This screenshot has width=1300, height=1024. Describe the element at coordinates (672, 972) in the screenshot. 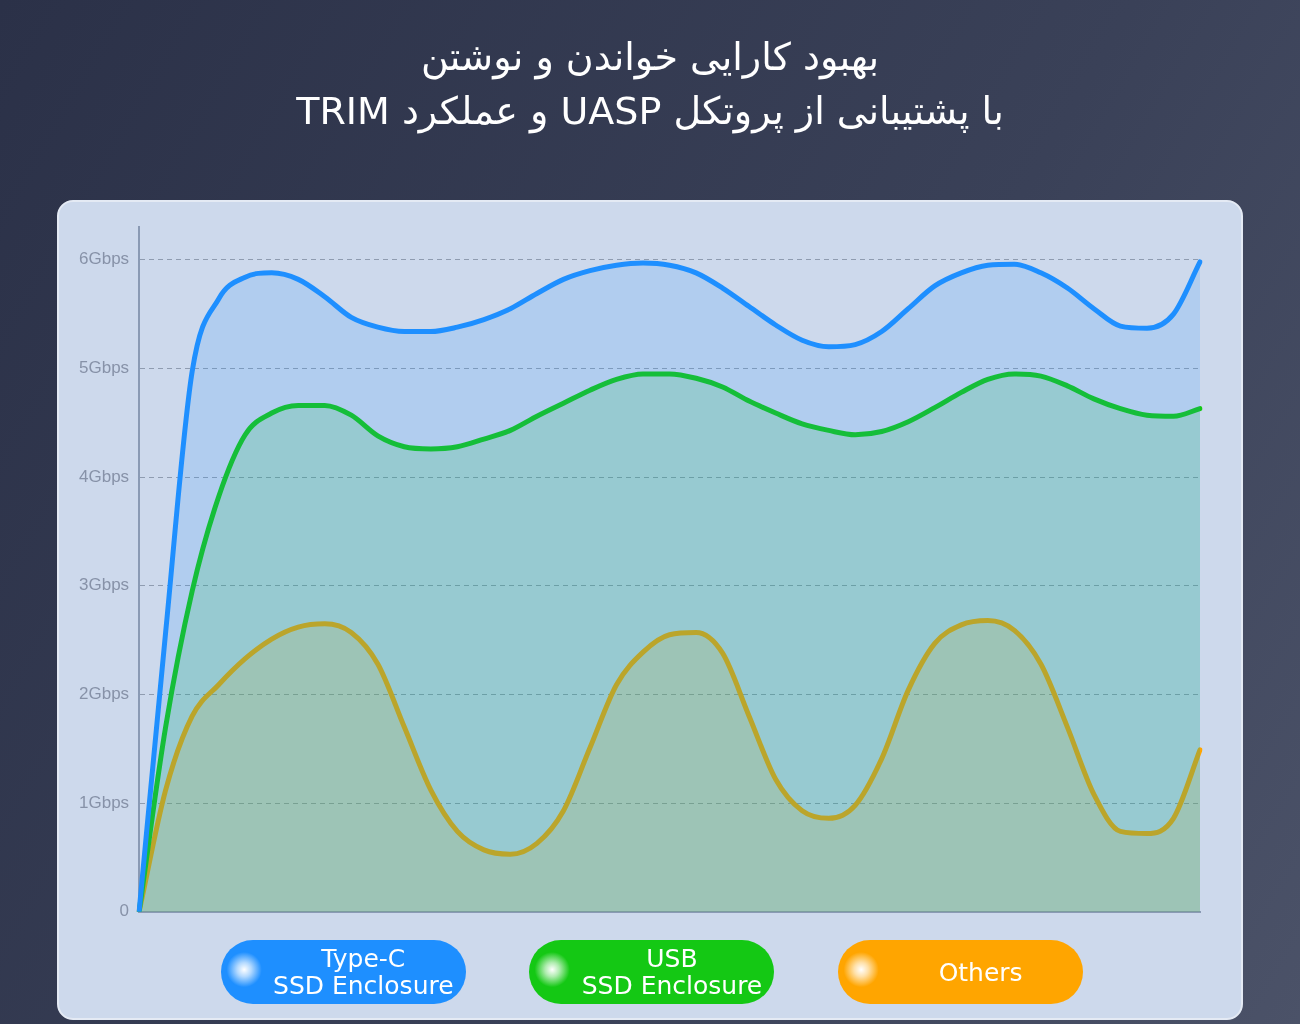

I see `series-label: USB SSD Enclosure` at that location.